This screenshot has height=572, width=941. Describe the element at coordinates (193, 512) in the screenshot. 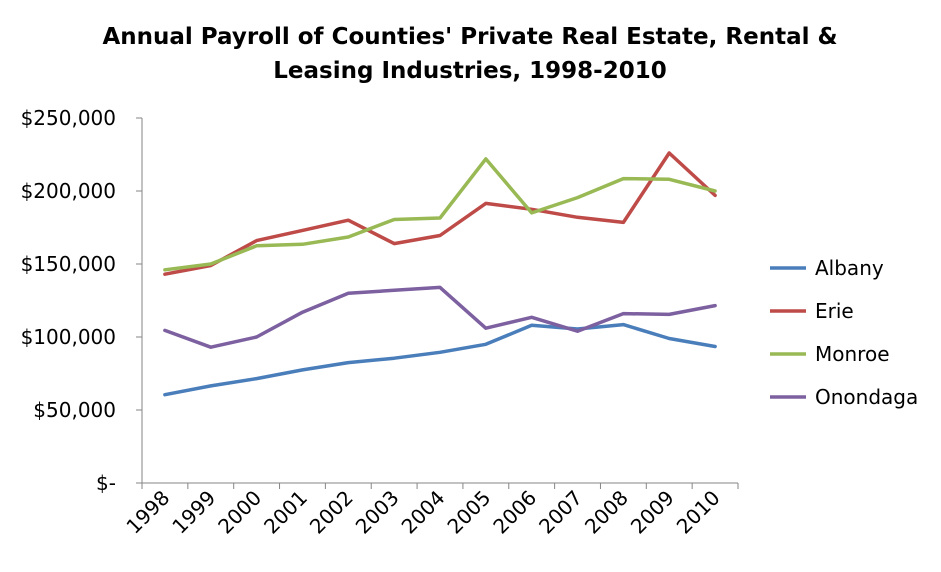

I see `x-tick-label: 1999` at that location.